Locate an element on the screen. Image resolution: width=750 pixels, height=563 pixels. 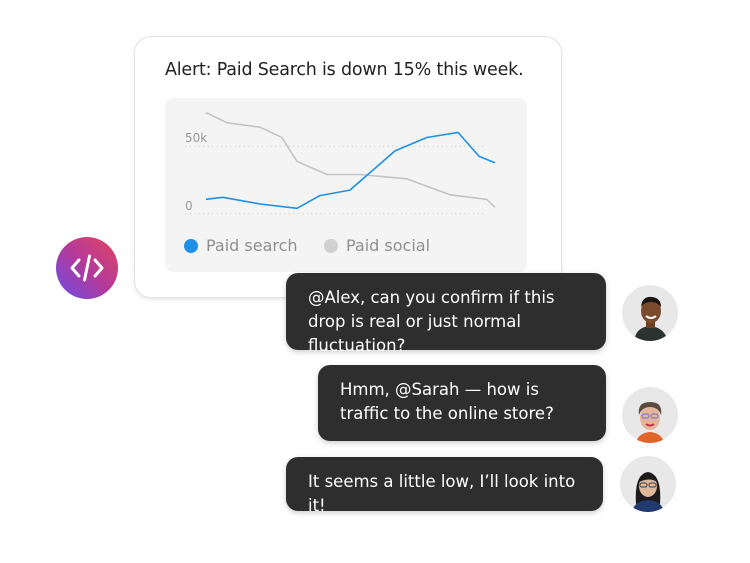
app-icon is located at coordinates (87, 268).